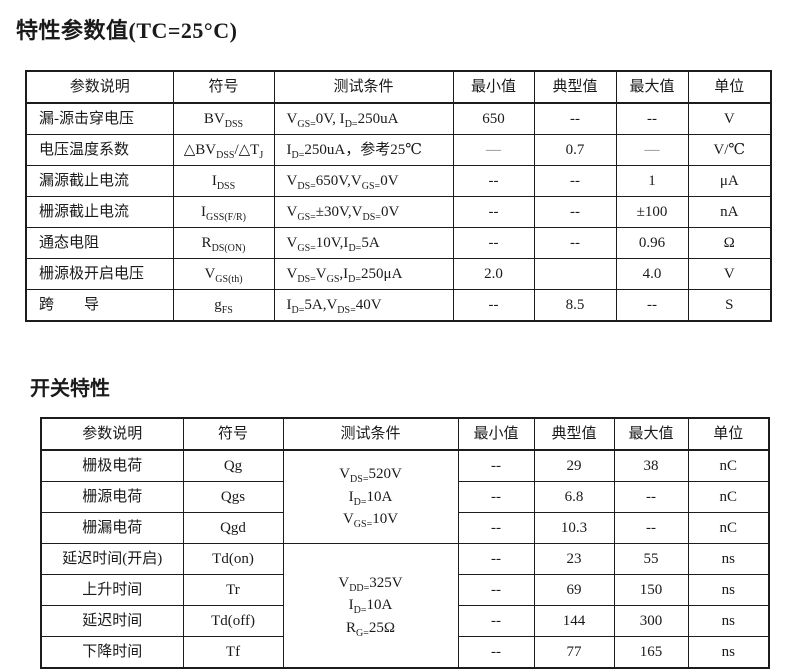 The image size is (802, 671). Describe the element at coordinates (382, 273) in the screenshot. I see `cell-text: 250μA` at that location.